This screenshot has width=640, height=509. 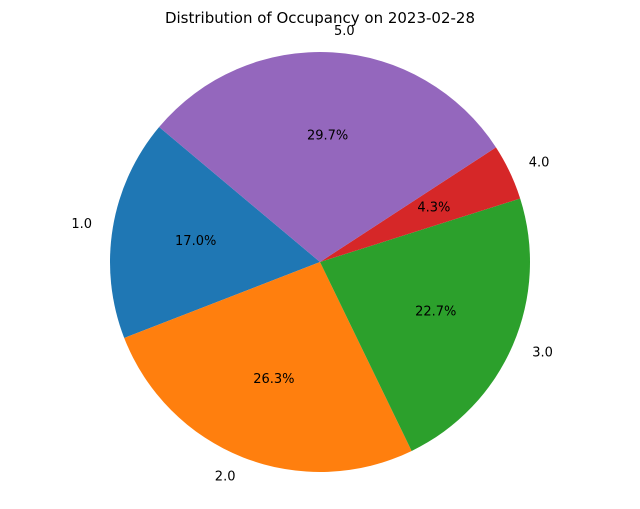 I want to click on category-label: 4.0, so click(x=539, y=163).